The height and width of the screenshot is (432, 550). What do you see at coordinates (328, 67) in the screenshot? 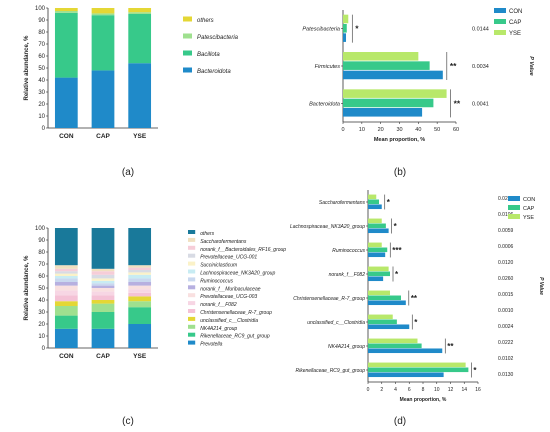
I see `y-tick-label: Firmicutes` at bounding box center [328, 67].